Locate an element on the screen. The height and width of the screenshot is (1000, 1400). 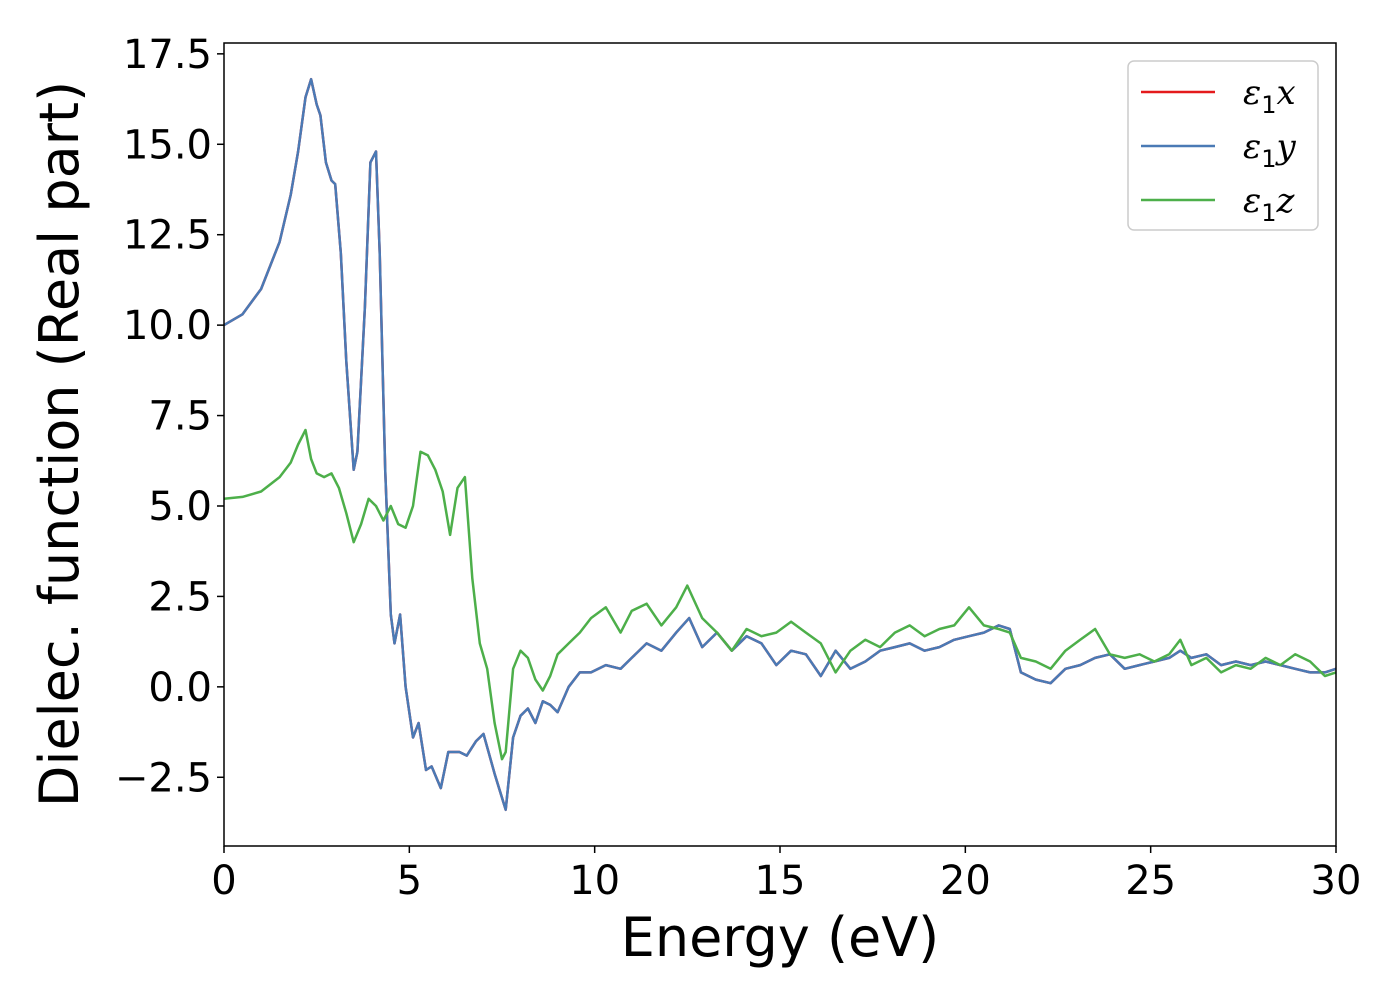
y-axis-title: Dielec. function (Real part) is located at coordinates (59, 444).